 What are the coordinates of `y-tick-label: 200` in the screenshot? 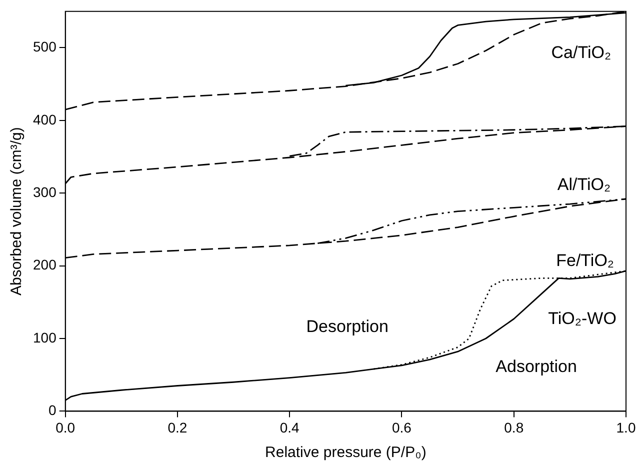 It's located at (45, 264).